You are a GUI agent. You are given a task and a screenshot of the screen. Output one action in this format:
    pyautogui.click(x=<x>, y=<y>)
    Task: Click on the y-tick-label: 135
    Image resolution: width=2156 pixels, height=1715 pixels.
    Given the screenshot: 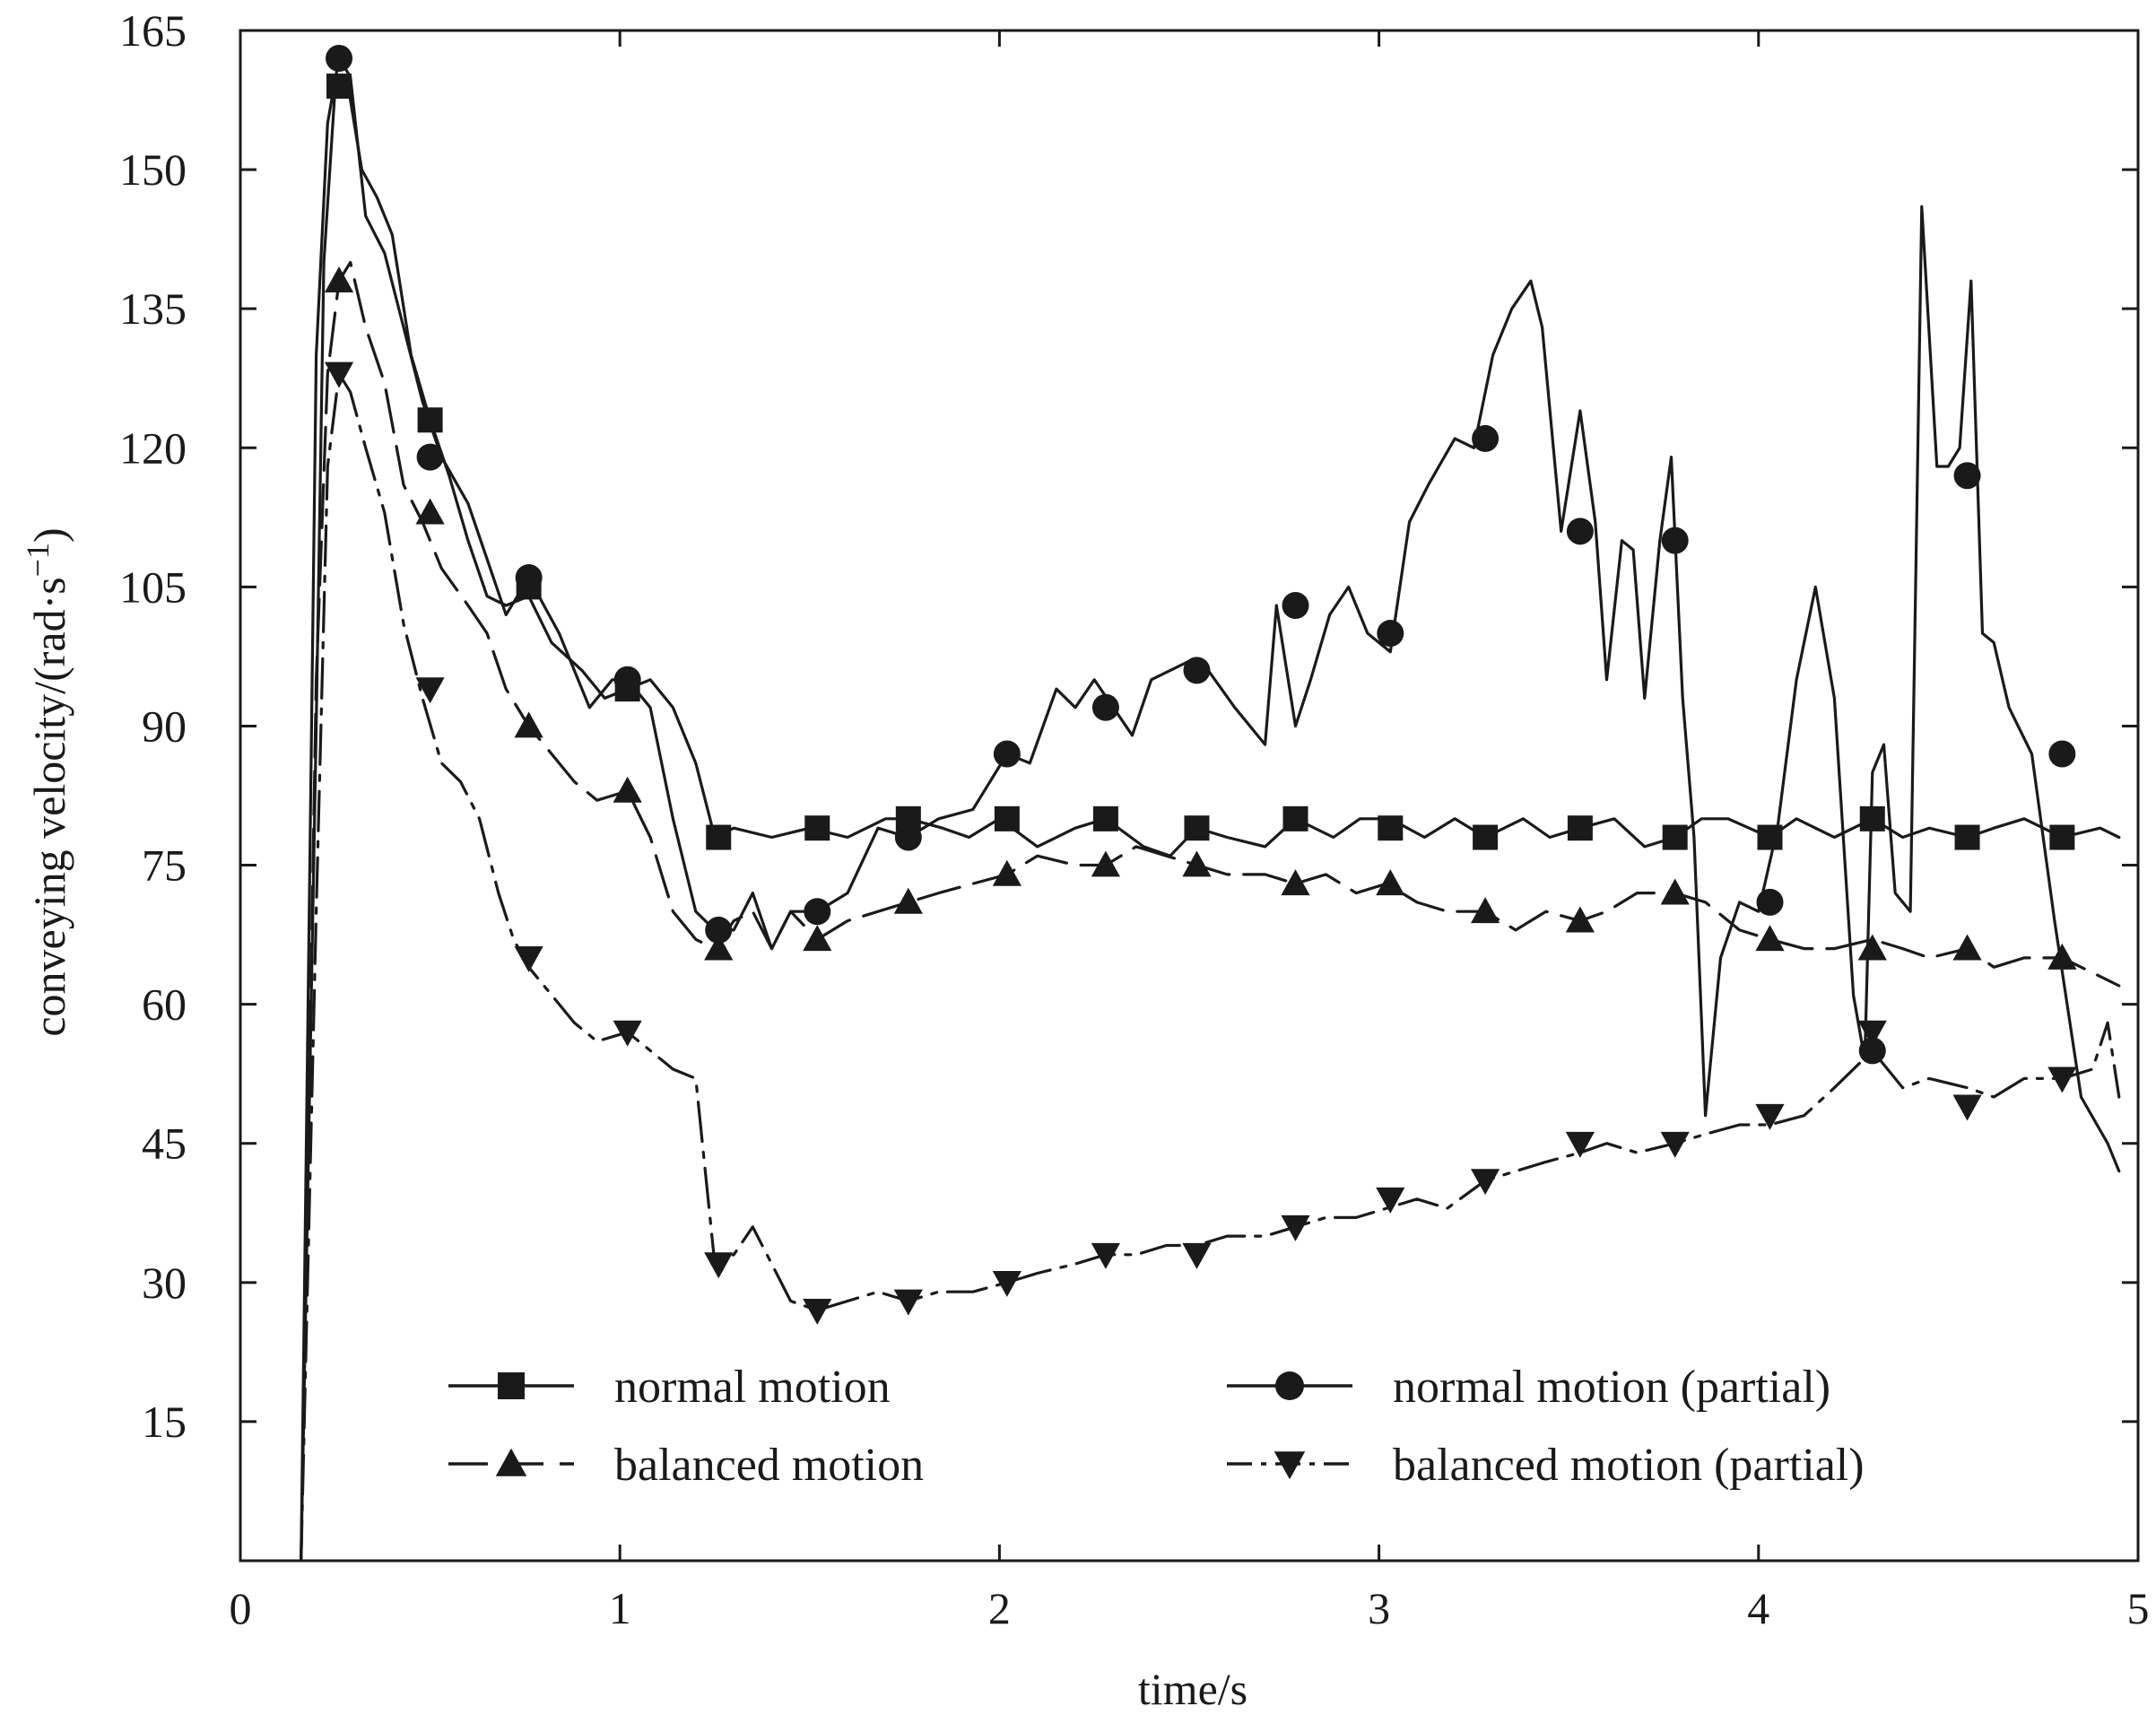 What is the action you would take?
    pyautogui.click(x=153, y=308)
    